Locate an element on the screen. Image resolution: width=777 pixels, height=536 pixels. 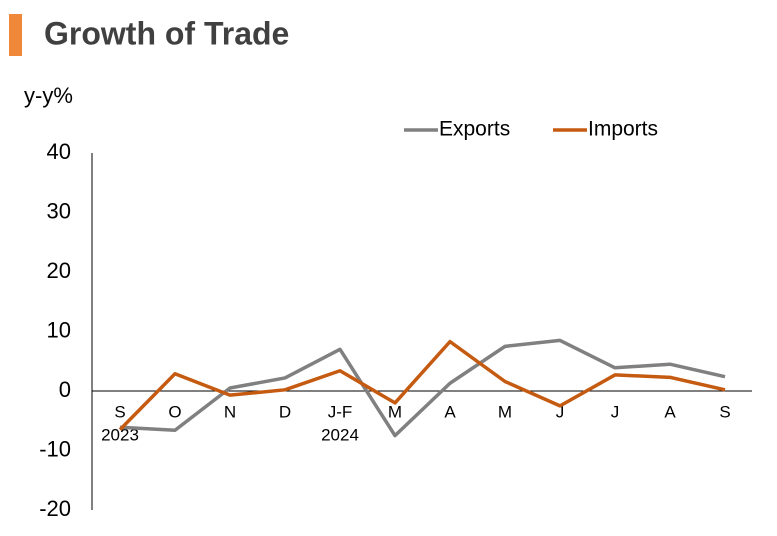
y-tick-label: 30 is located at coordinates (59, 210).